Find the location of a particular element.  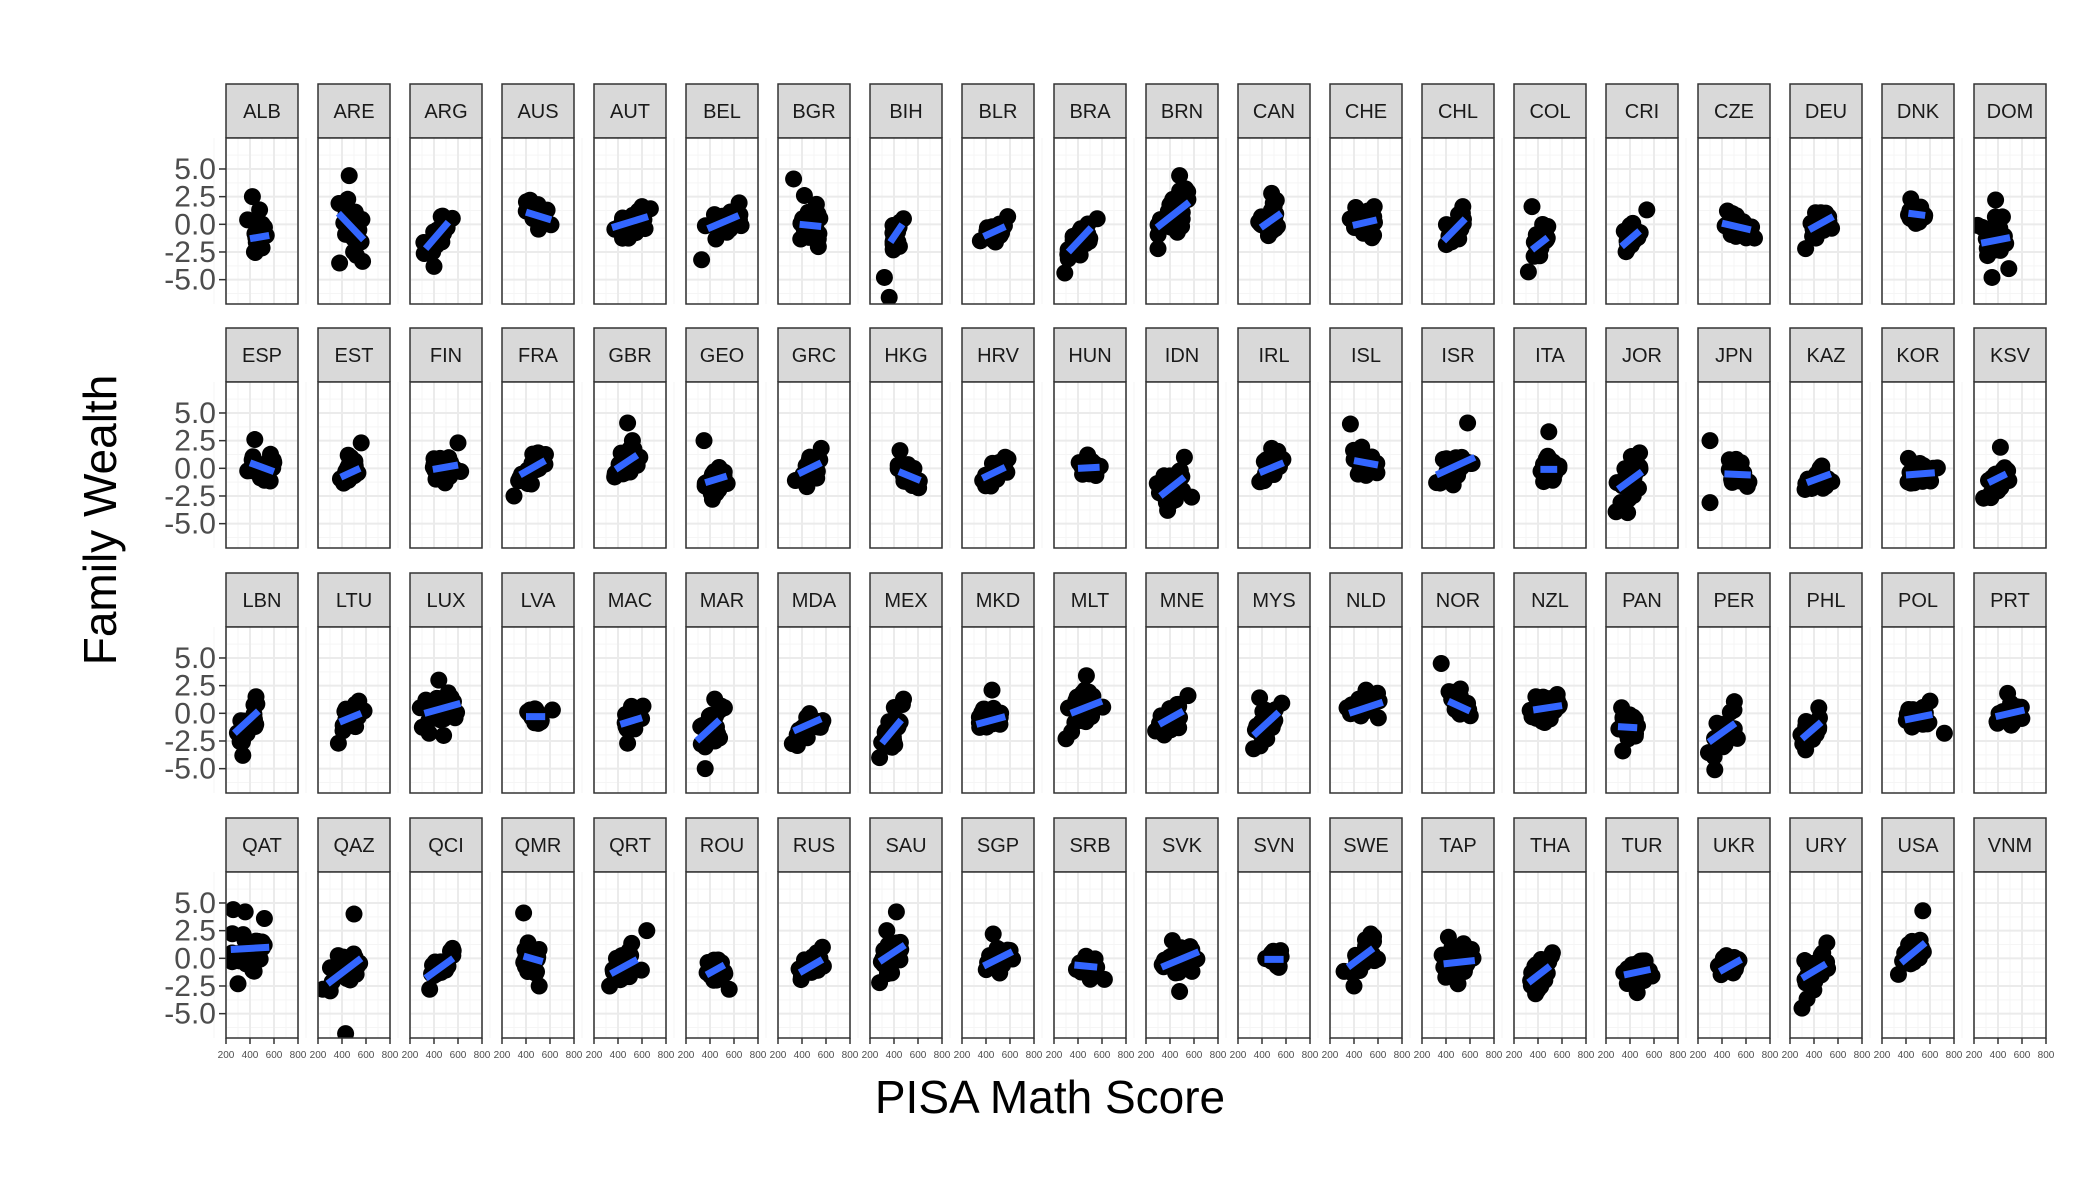

facet-strip-label: JOR is located at coordinates (1642, 356).